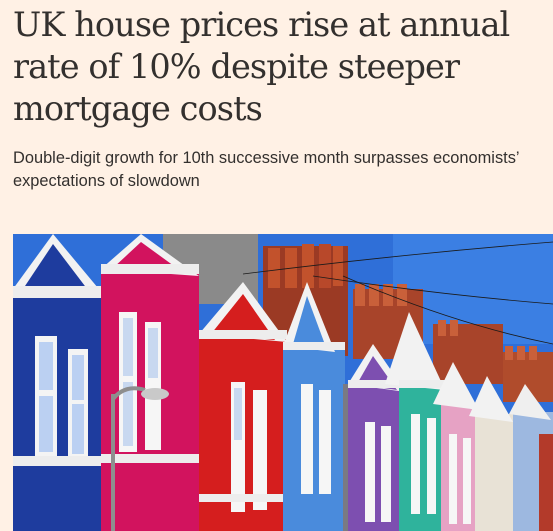 The width and height of the screenshot is (553, 531). What do you see at coordinates (314, 406) in the screenshot?
I see `house-blue` at bounding box center [314, 406].